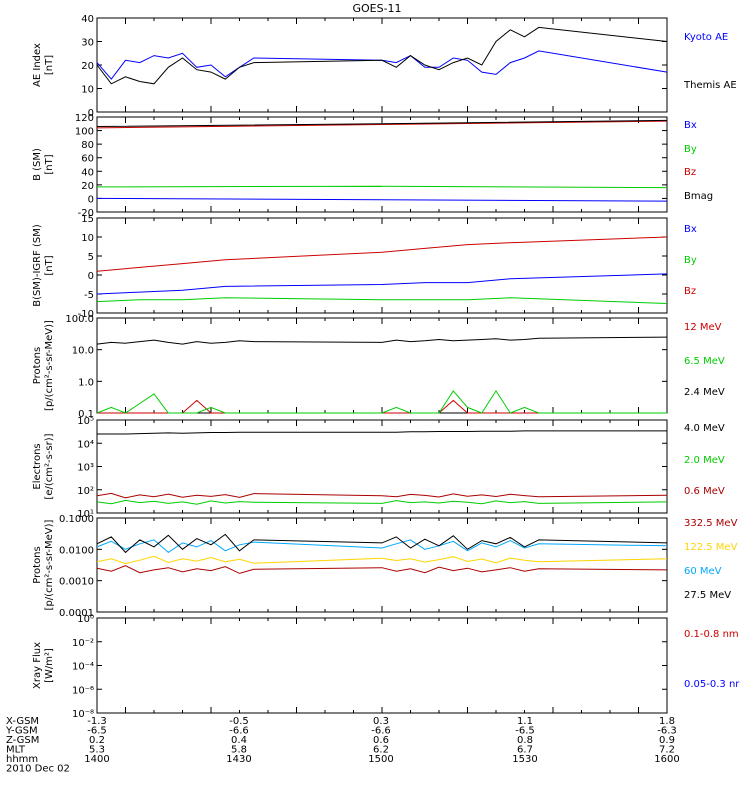 The image size is (750, 800). Describe the element at coordinates (83, 714) in the screenshot. I see `y-tick-label: 10⁻⁸` at that location.